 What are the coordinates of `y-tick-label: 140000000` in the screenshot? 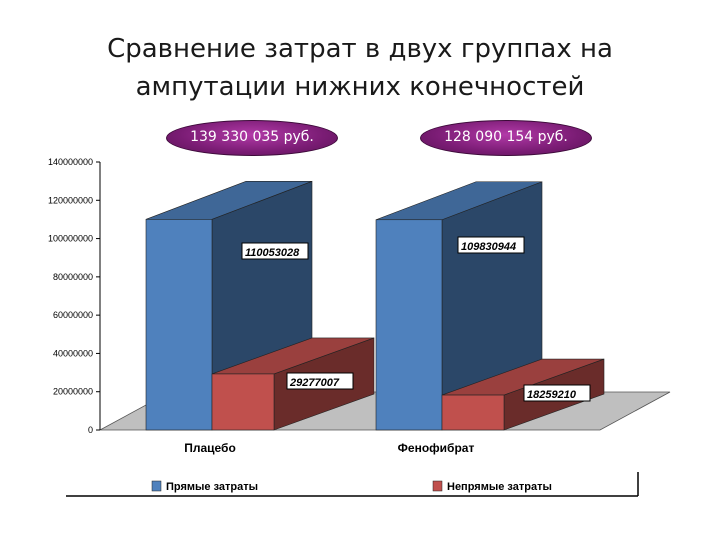 It's located at (70, 162).